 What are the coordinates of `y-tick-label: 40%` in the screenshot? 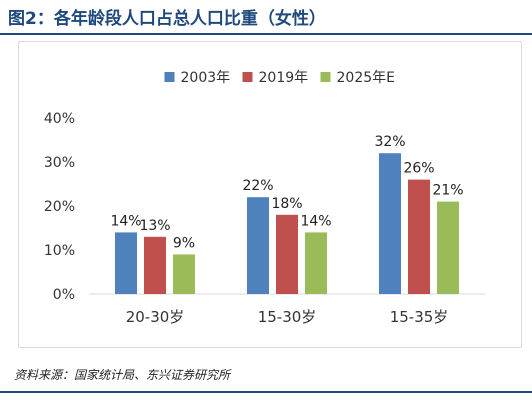 It's located at (59, 119).